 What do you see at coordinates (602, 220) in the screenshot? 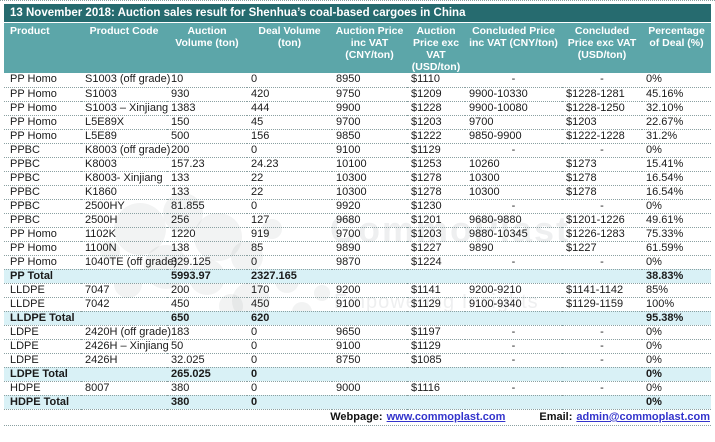
I see `cell: $1201-1226` at bounding box center [602, 220].